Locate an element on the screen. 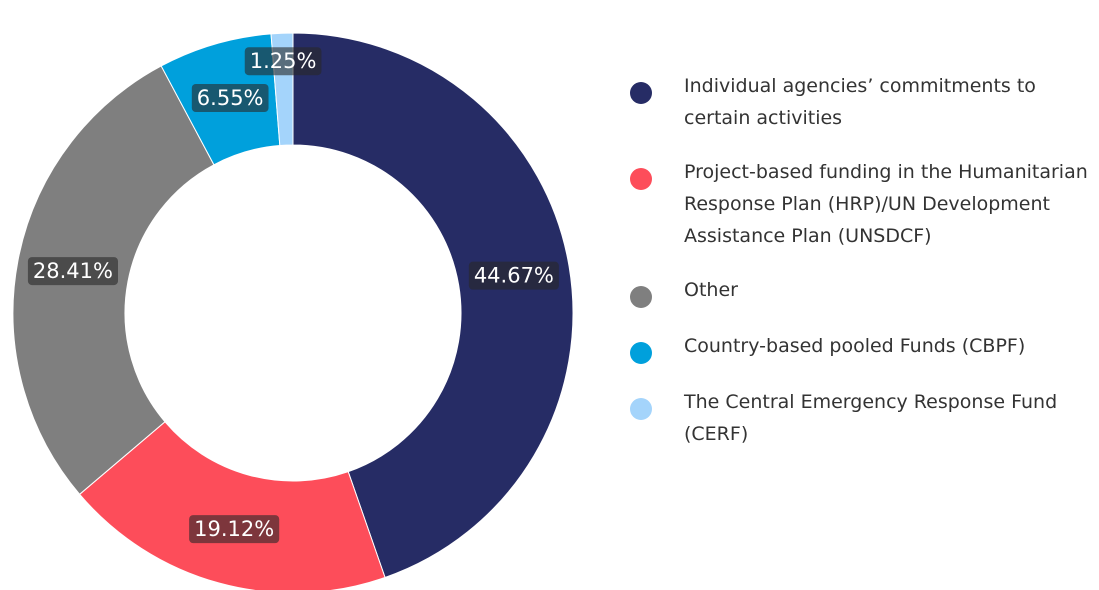 This screenshot has height=590, width=1099. data-label-text: 1.25% is located at coordinates (283, 61).